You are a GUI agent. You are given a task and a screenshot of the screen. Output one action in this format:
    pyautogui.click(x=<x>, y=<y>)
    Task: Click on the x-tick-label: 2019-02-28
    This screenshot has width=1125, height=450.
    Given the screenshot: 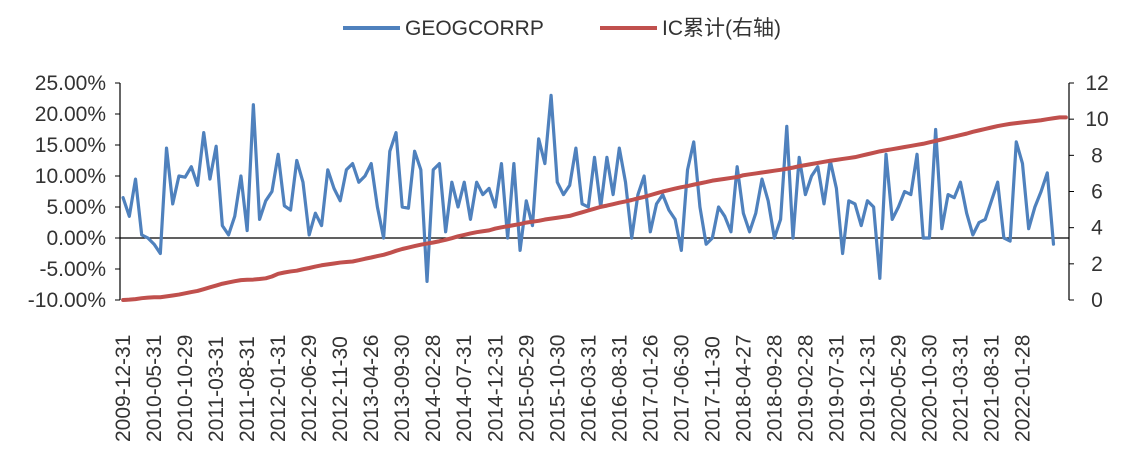 What is the action you would take?
    pyautogui.click(x=805, y=388)
    